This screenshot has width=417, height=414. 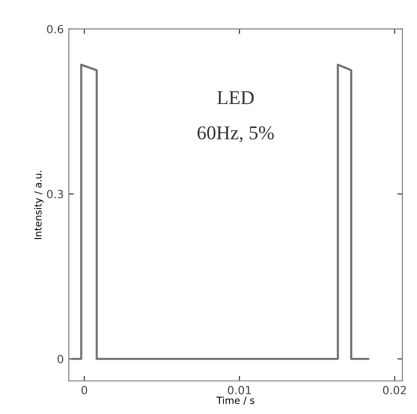 I want to click on y-tick-label: 0, so click(x=61, y=359).